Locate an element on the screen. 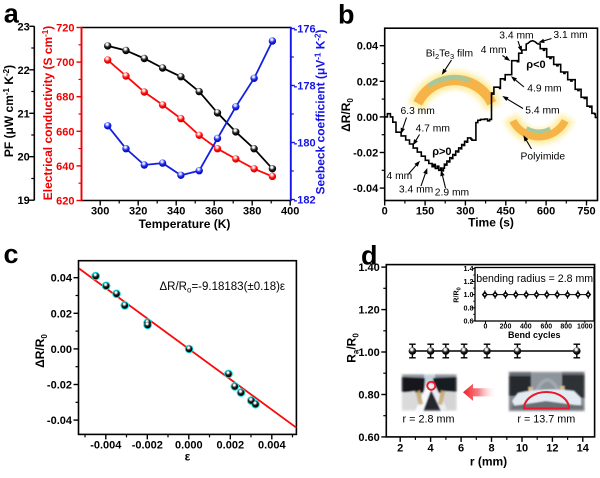  svg-text: 700 is located at coordinates (65, 63).